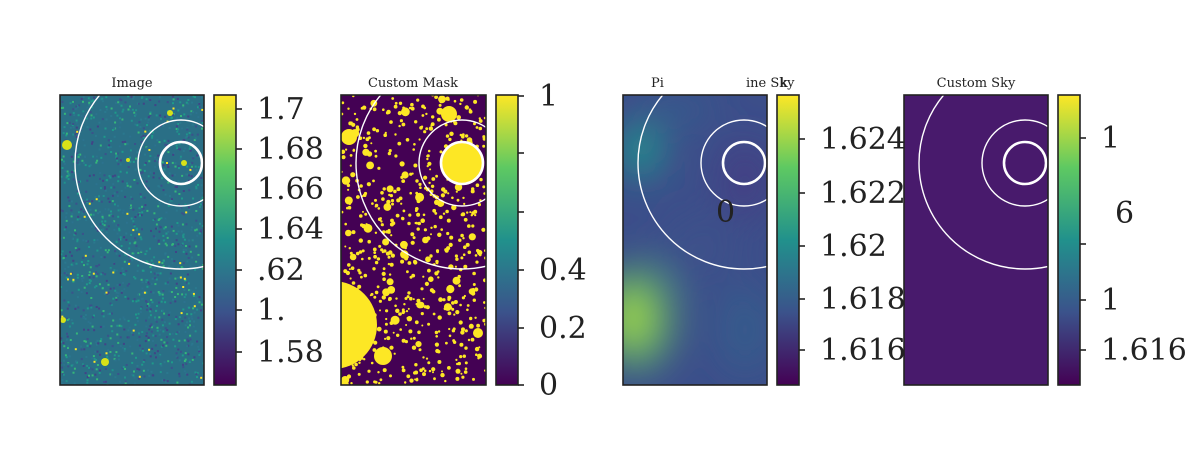  I want to click on colorbar-tick-label: 1.618, so click(863, 299).